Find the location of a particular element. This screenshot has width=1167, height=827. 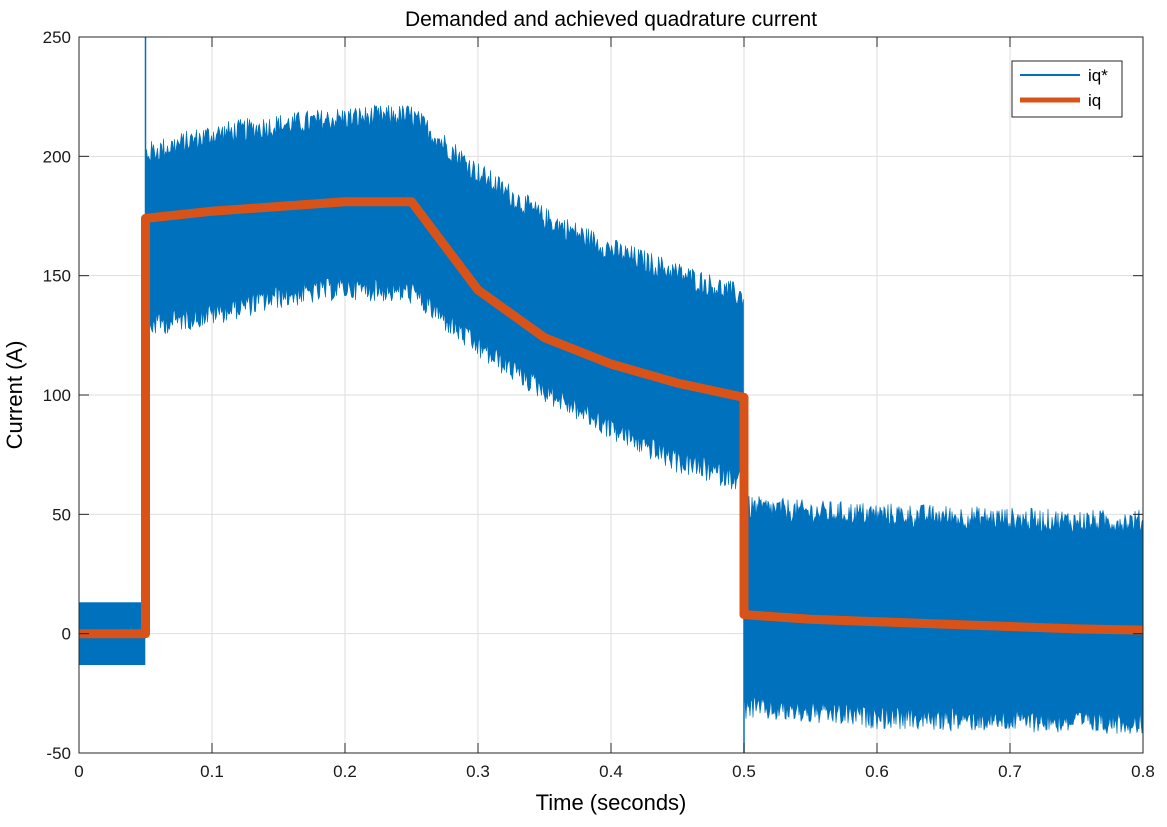

y-tick-label: 100 is located at coordinates (57, 395).